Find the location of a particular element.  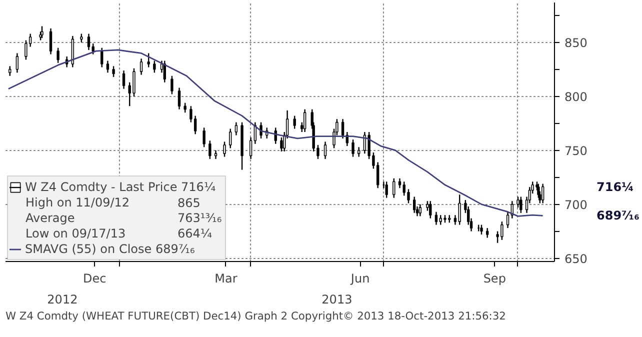

x-tick-label: Dec is located at coordinates (94, 279).